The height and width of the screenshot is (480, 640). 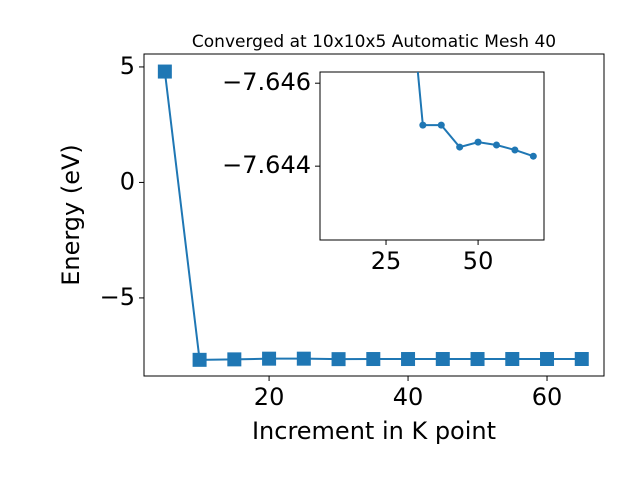 What do you see at coordinates (127, 181) in the screenshot?
I see `y-tick-label: 0` at bounding box center [127, 181].